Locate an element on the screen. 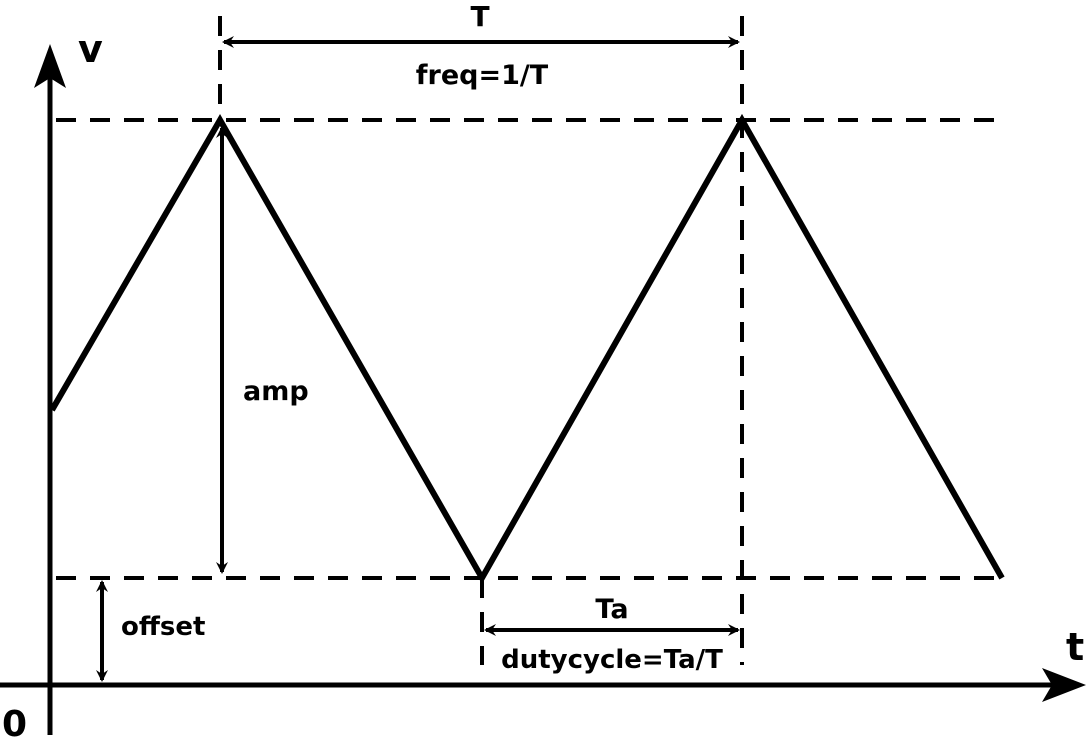 This screenshot has height=748, width=1086. v-axis-label: v is located at coordinates (90, 49).